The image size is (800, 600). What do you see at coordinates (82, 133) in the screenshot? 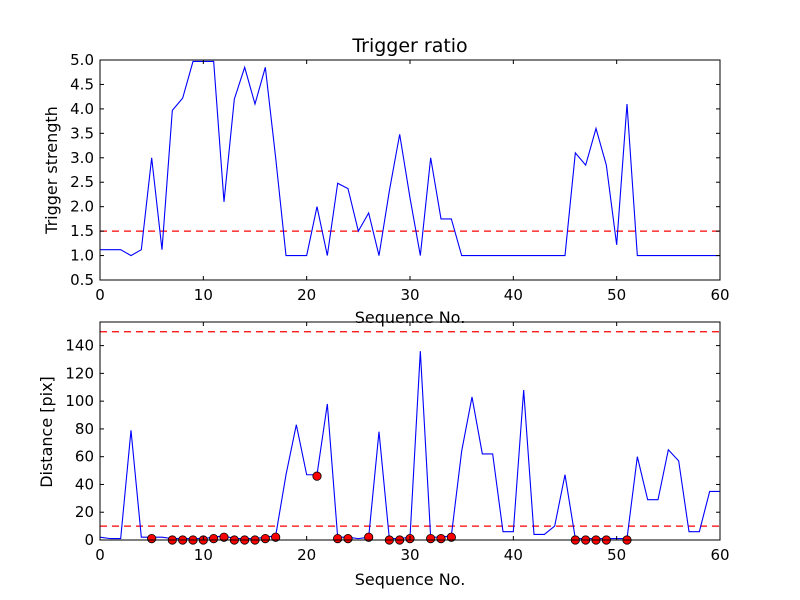
I see `y-tick-label: 3.5` at bounding box center [82, 133].